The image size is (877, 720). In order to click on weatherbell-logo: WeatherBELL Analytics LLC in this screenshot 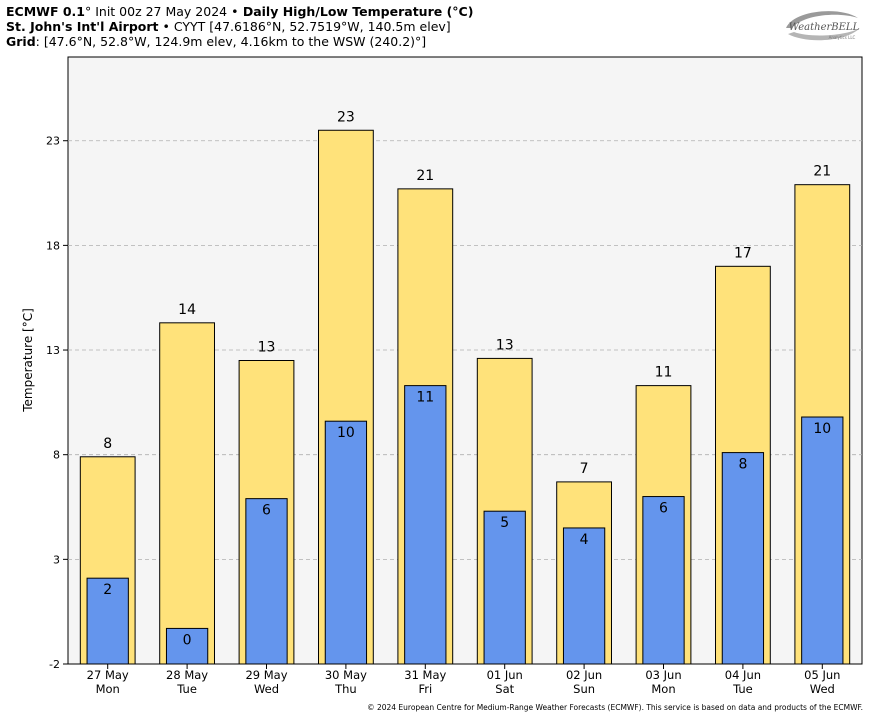, I will do `click(823, 26)`.